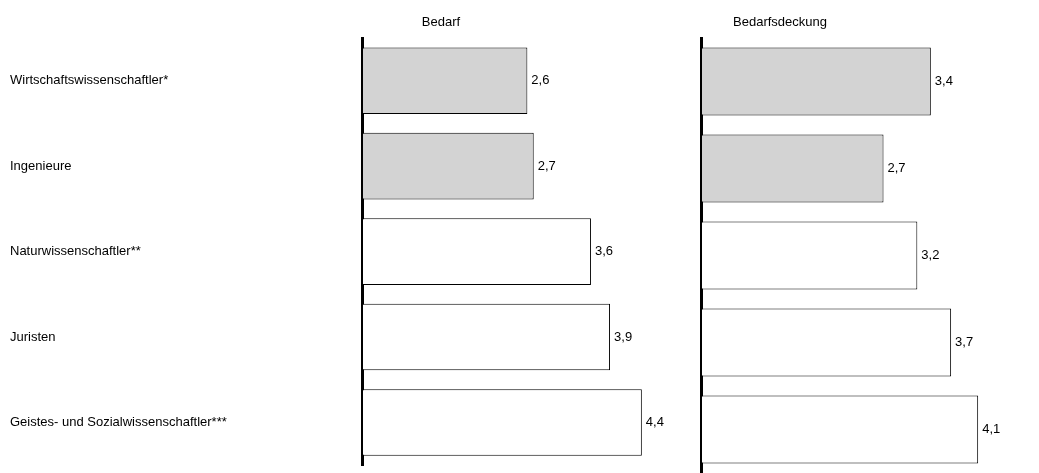 The width and height of the screenshot is (1039, 473). Describe the element at coordinates (654, 422) in the screenshot. I see `data-label: 4,4` at that location.